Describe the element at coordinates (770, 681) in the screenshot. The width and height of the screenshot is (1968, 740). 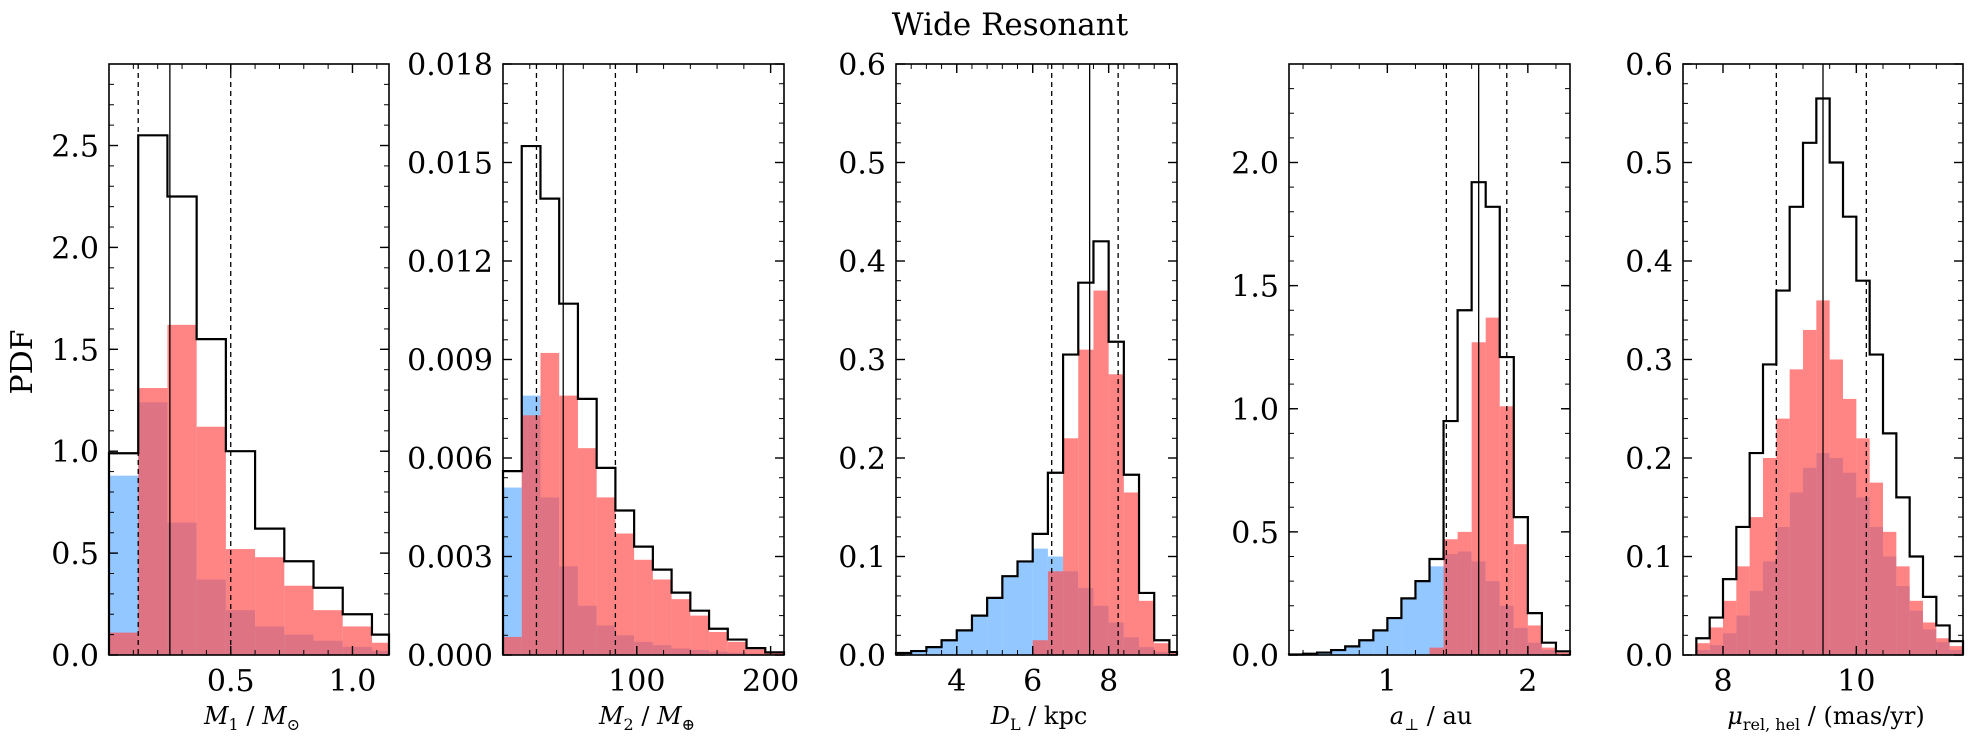
I see `m2-x-tick-label: 200` at that location.